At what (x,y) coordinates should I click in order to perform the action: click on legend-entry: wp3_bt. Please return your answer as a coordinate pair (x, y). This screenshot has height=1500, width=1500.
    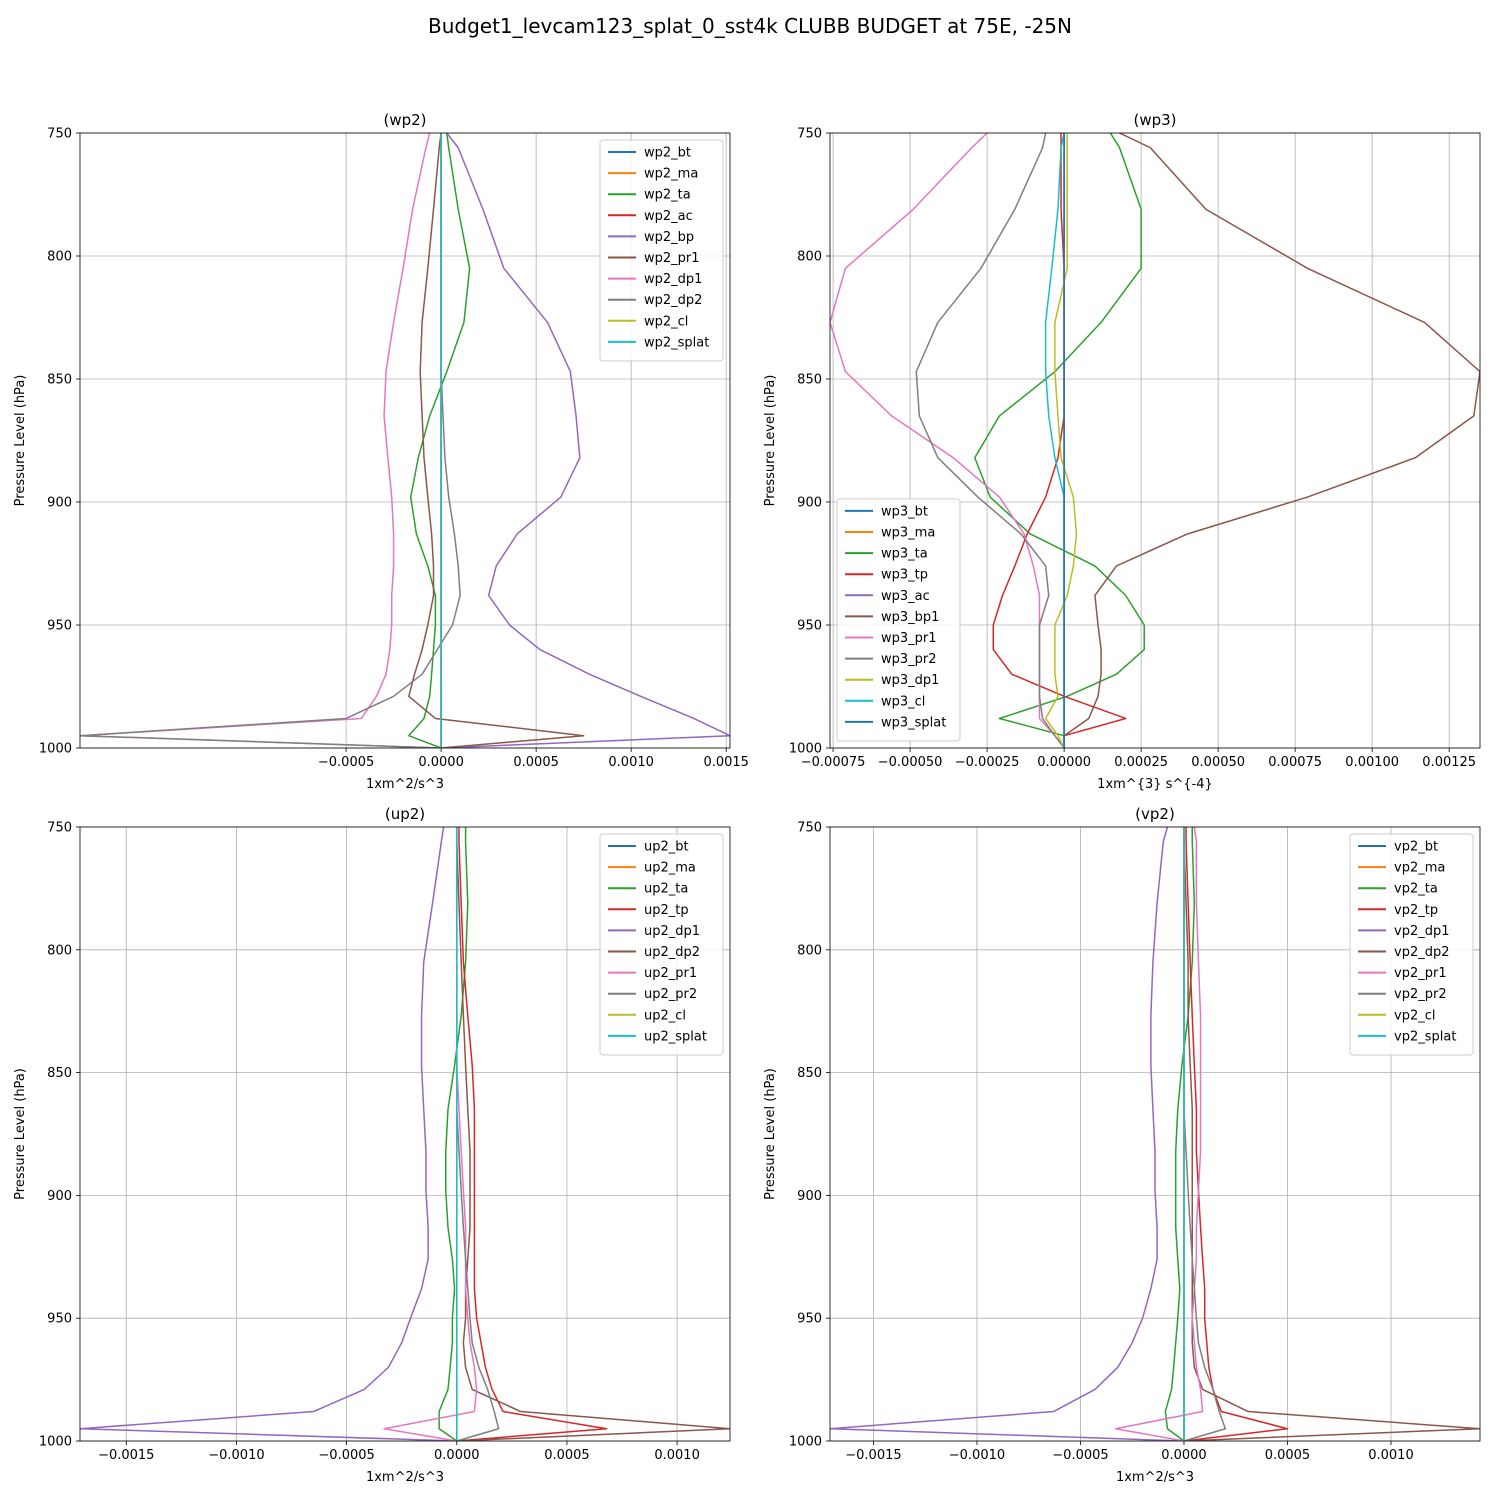
    Looking at the image, I should click on (904, 511).